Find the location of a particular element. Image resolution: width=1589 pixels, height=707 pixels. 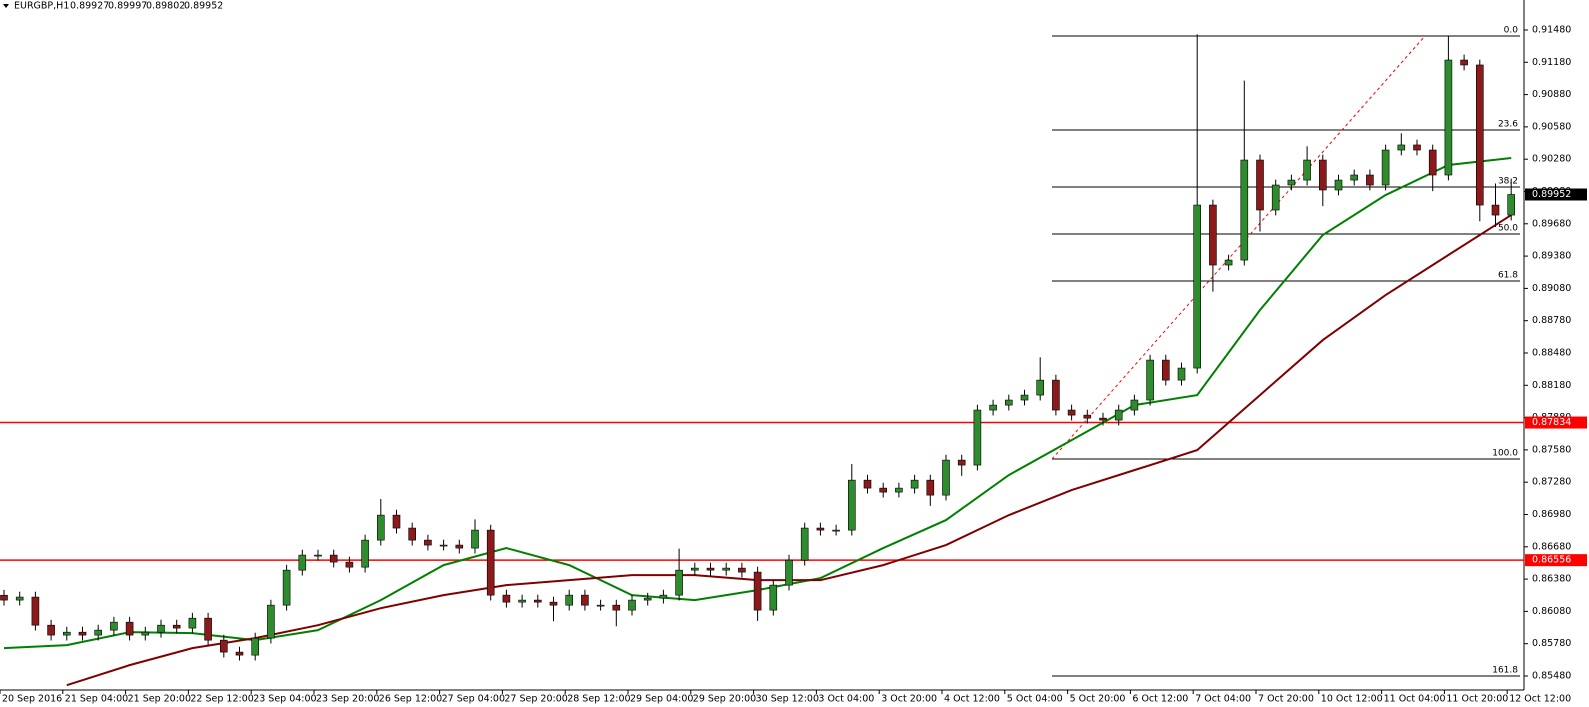

x-tick-label: 5 Oct 20:00 is located at coordinates (1098, 699).